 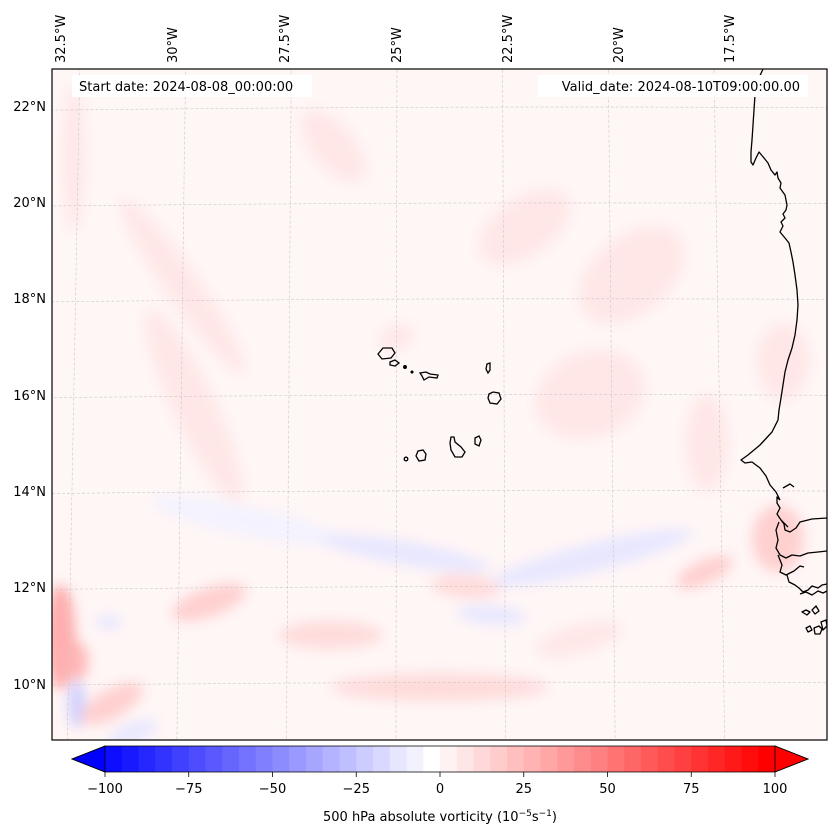 What do you see at coordinates (397, 45) in the screenshot?
I see `longitude-tick-label: 25°W` at bounding box center [397, 45].